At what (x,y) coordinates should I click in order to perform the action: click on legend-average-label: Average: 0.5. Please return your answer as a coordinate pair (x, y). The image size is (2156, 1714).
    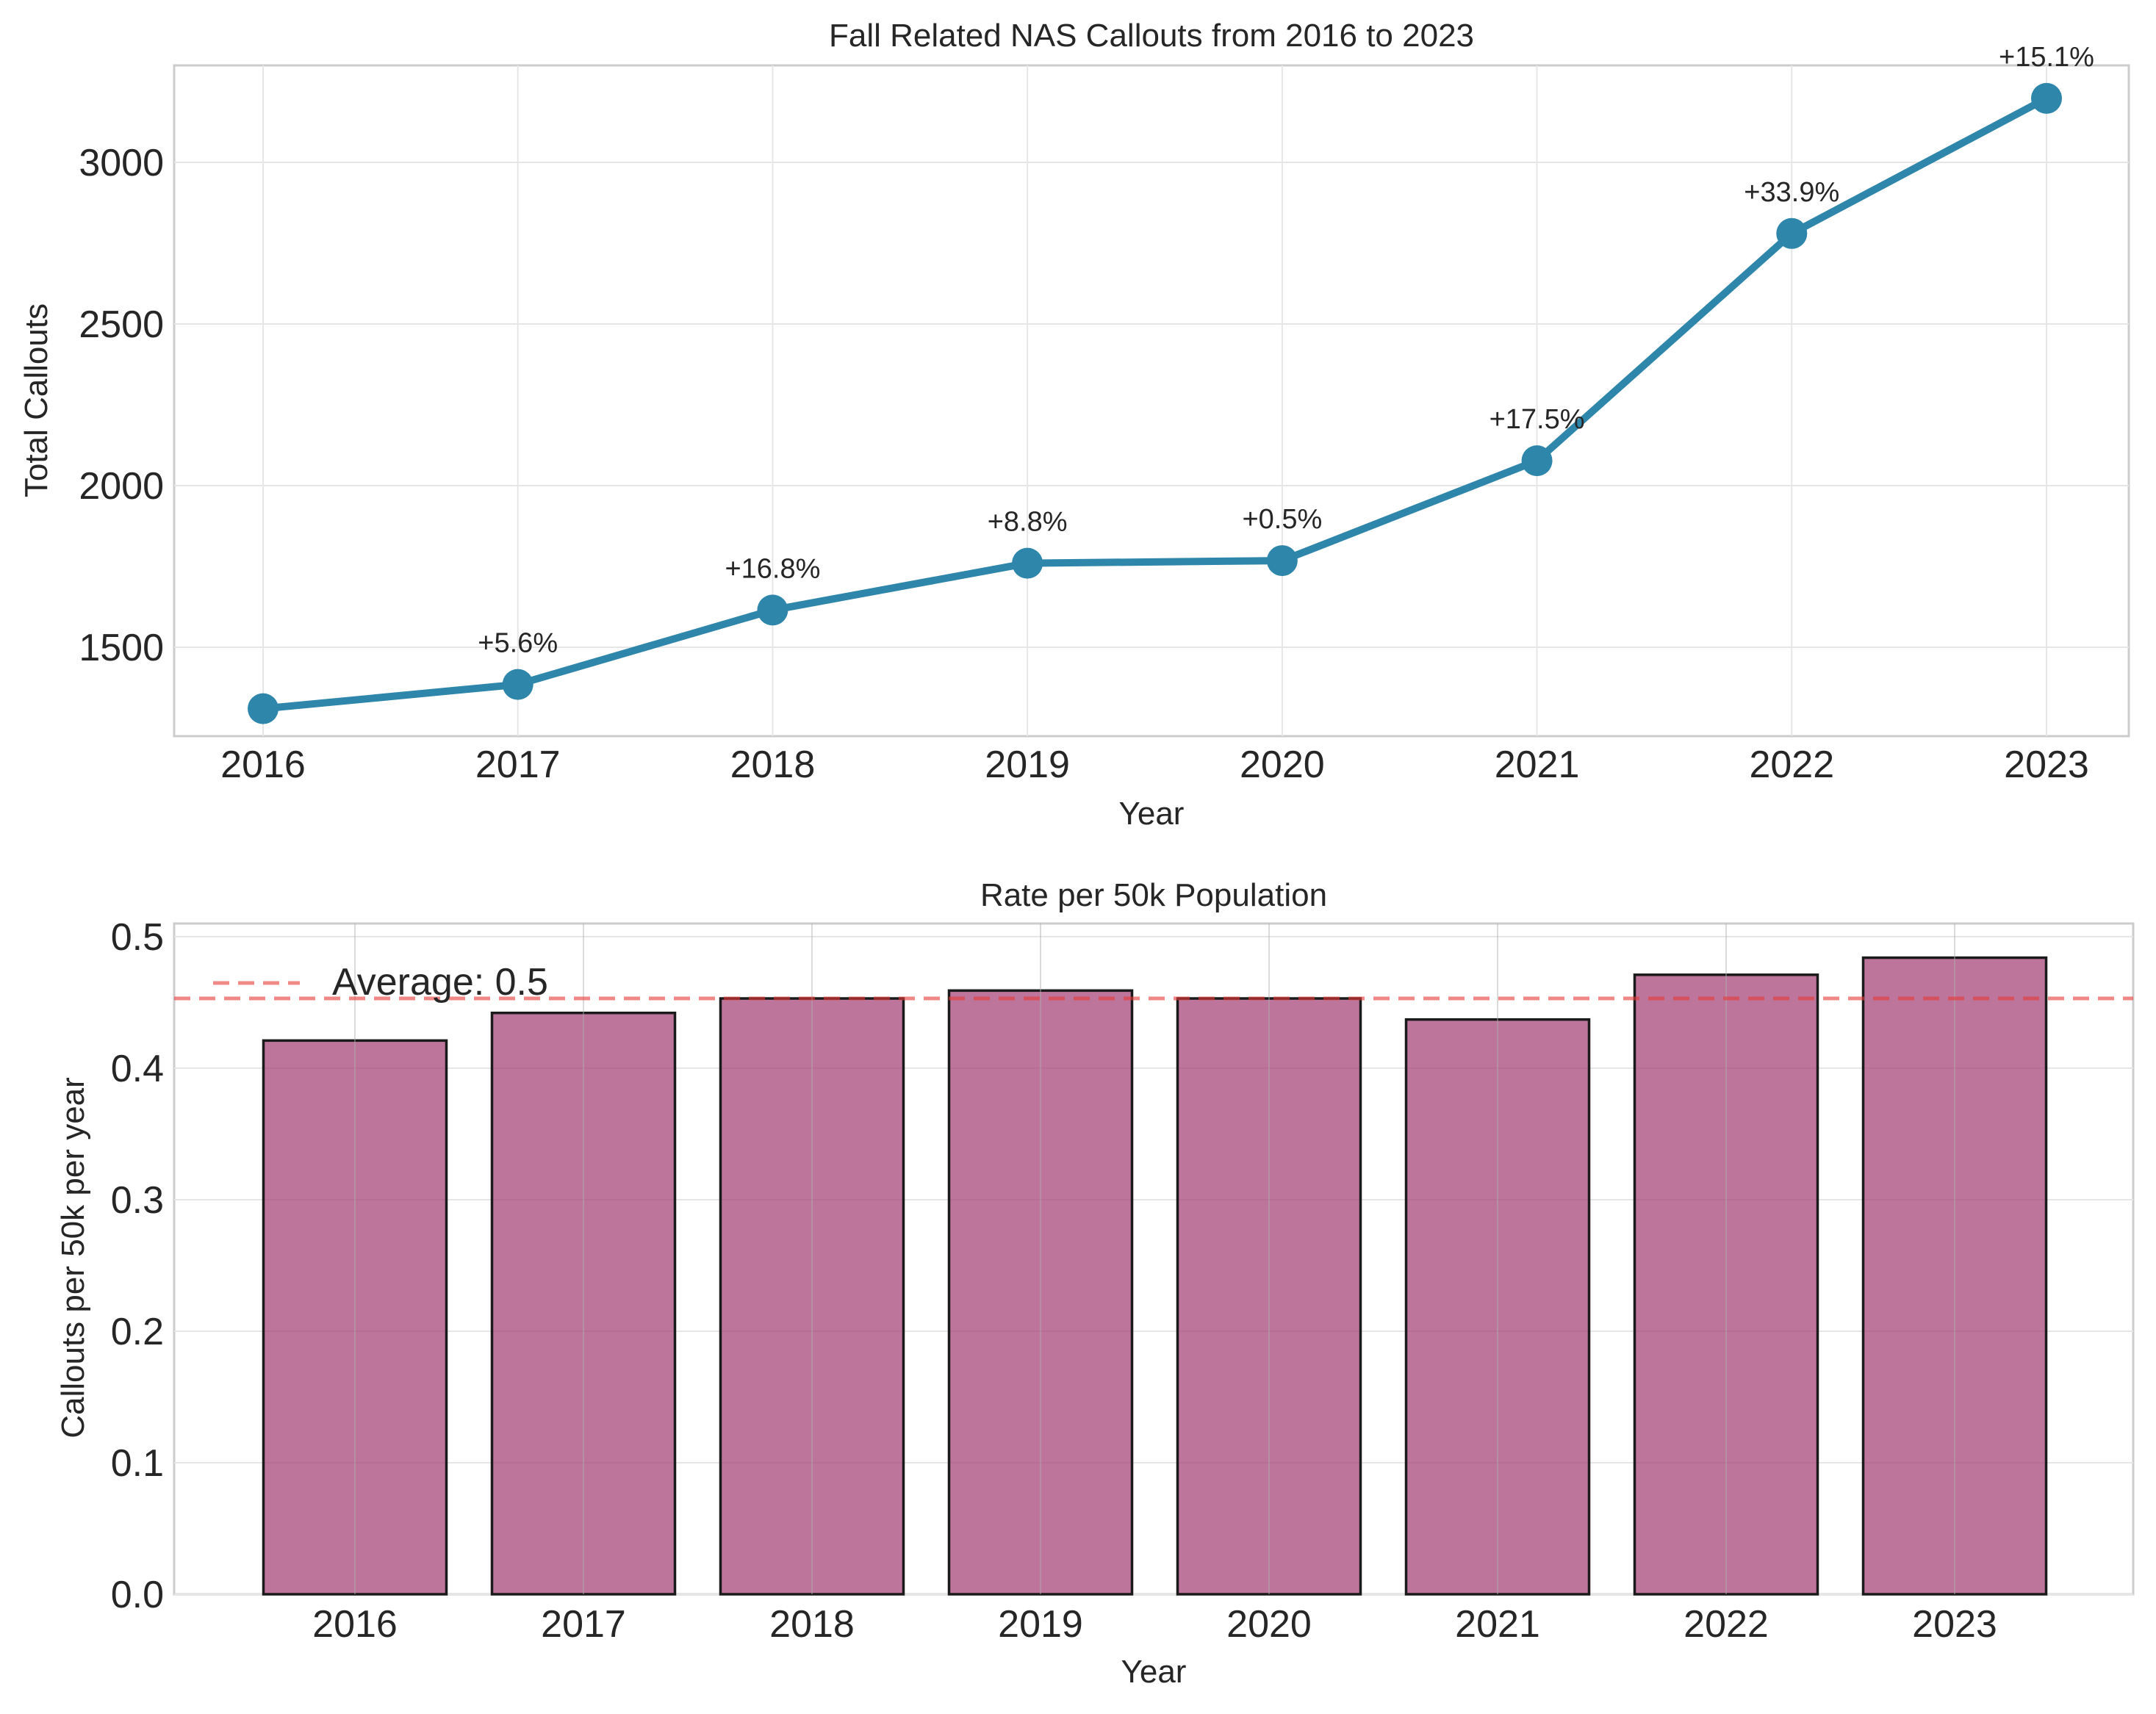
    Looking at the image, I should click on (440, 983).